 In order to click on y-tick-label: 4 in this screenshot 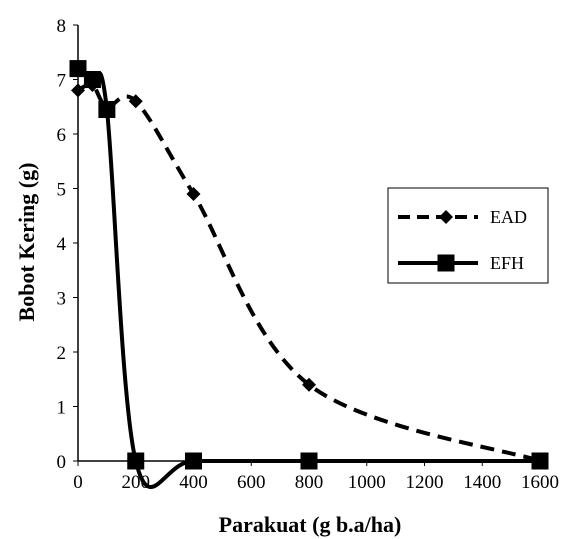, I will do `click(62, 244)`.